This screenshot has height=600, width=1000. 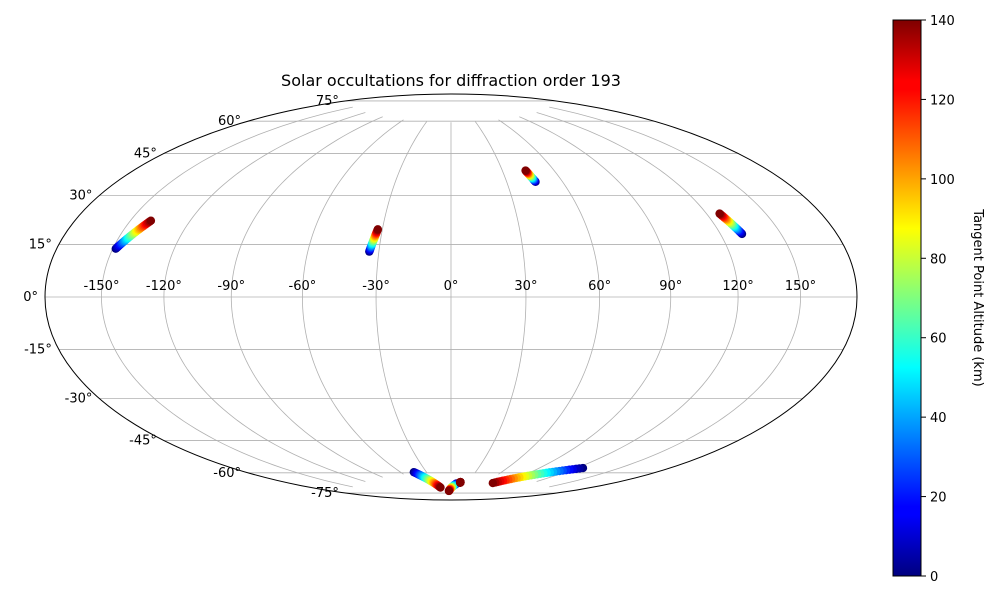 I want to click on latitude-tick-label: -15°, so click(x=38, y=350).